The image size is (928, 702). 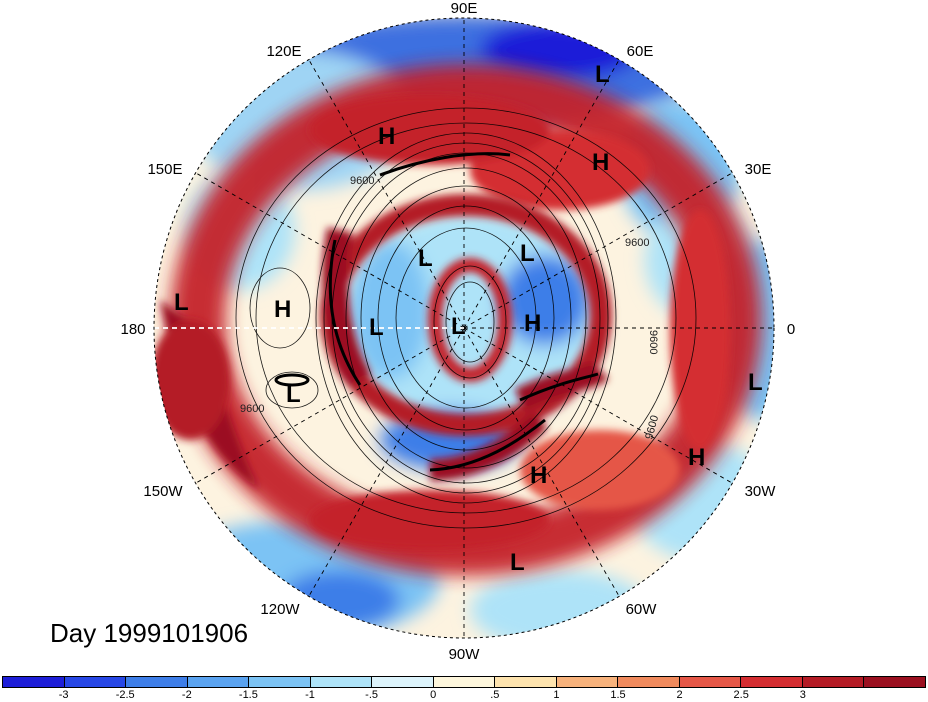 I want to click on colorbar-tick-label: -.5, so click(x=372, y=695).